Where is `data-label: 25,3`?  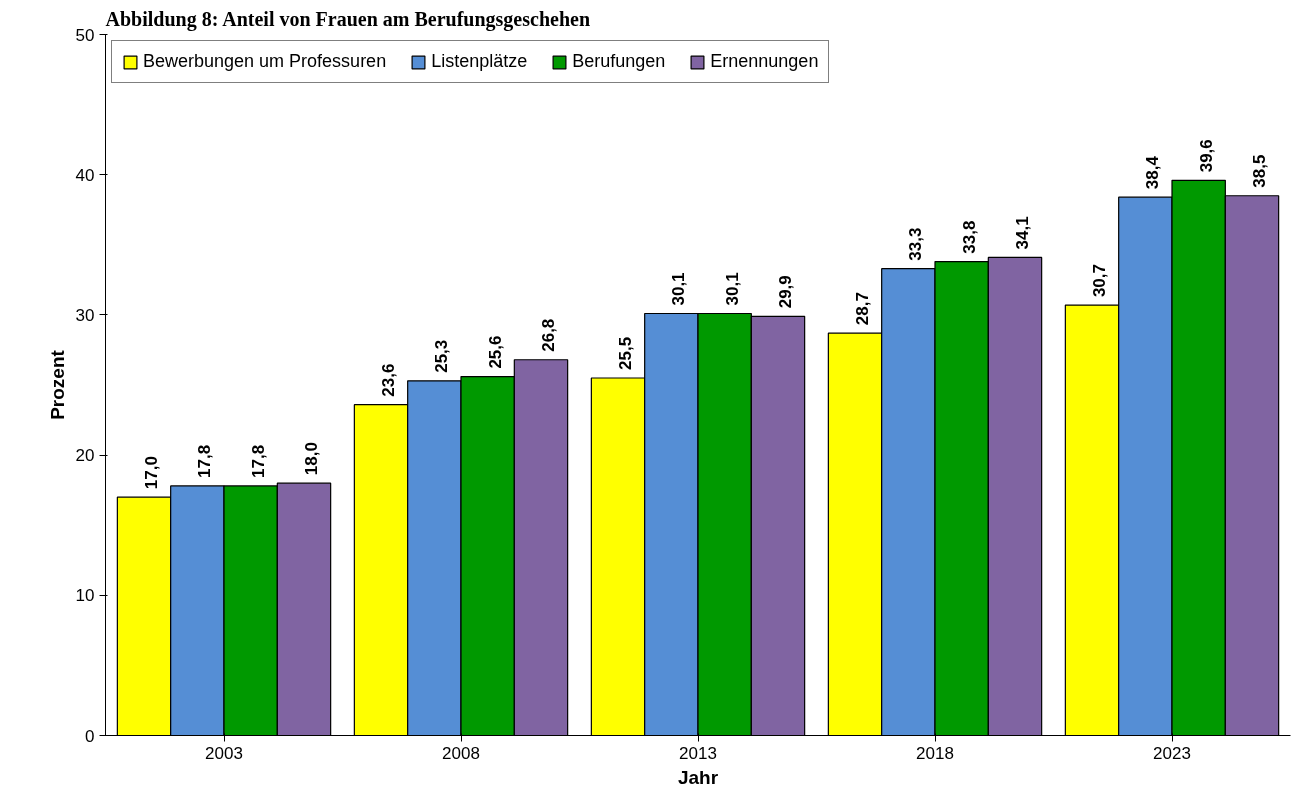
data-label: 25,3 is located at coordinates (442, 356).